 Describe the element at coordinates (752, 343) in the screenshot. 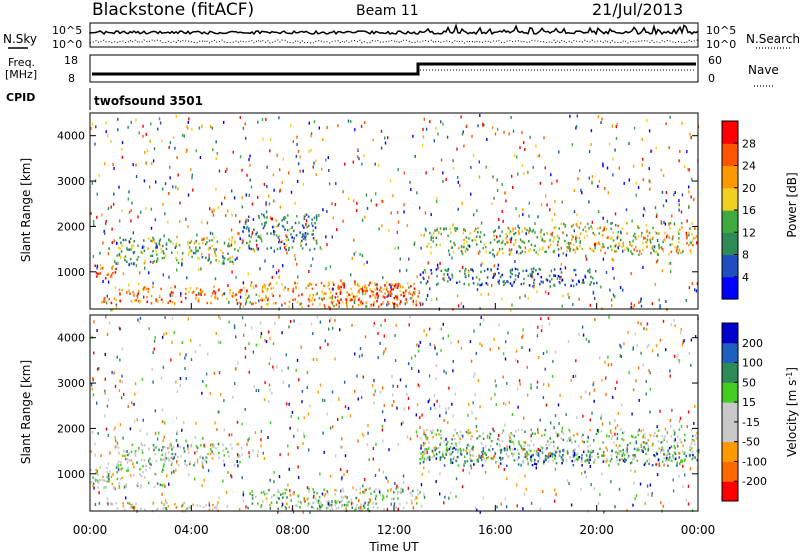

I see `colorbar-tick-label: 200` at that location.